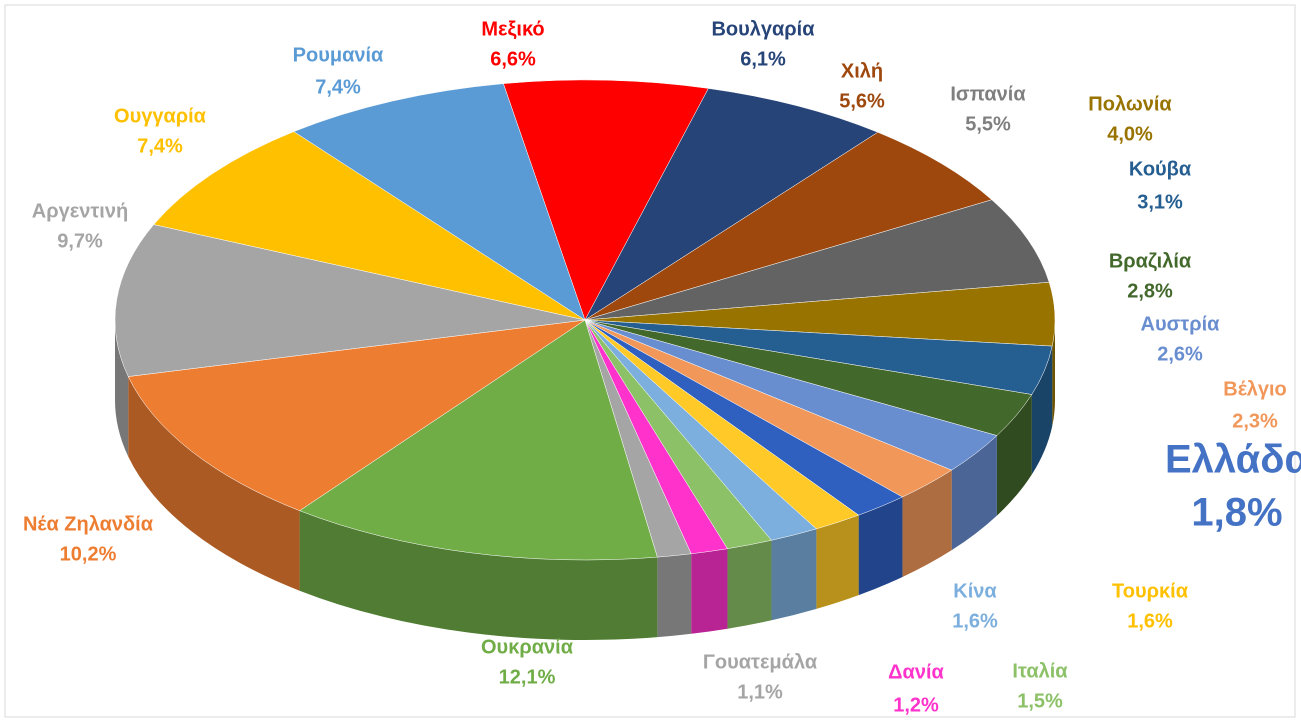 The height and width of the screenshot is (722, 1301). What do you see at coordinates (1255, 421) in the screenshot?
I see `slice-value-label: 2,3%` at bounding box center [1255, 421].